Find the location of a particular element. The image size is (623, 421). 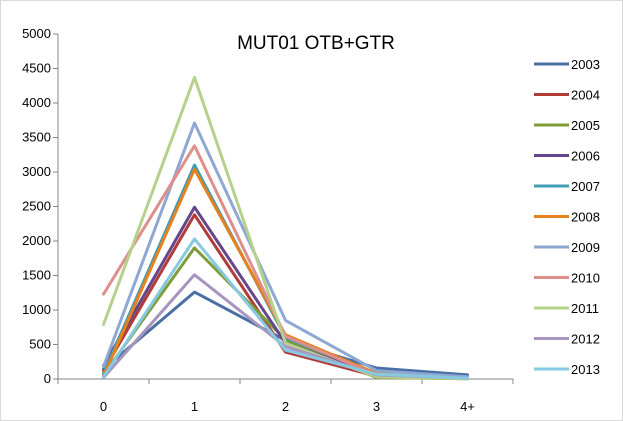

legend-label-2012: 2012 is located at coordinates (585, 339).